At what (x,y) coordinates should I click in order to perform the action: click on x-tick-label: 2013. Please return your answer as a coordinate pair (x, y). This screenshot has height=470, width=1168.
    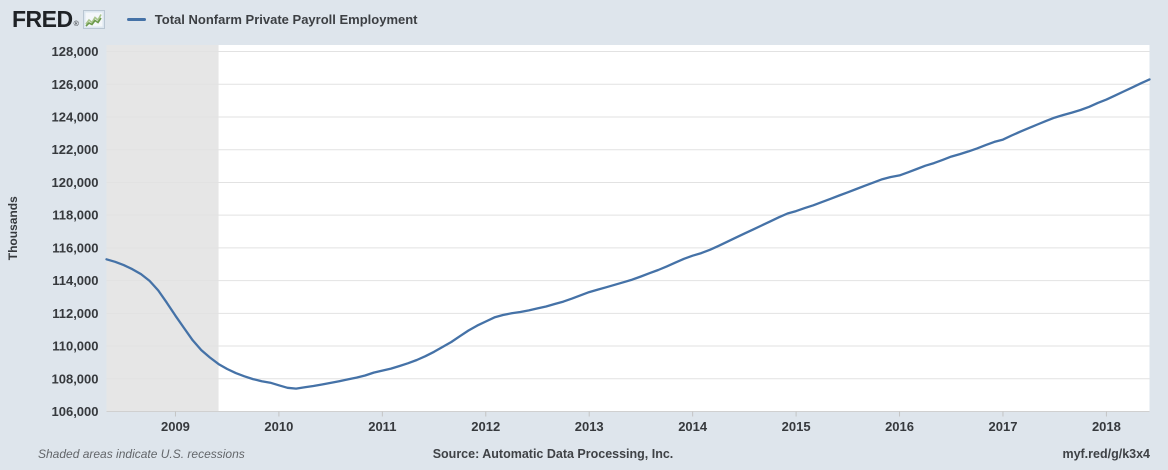
    Looking at the image, I should click on (589, 426).